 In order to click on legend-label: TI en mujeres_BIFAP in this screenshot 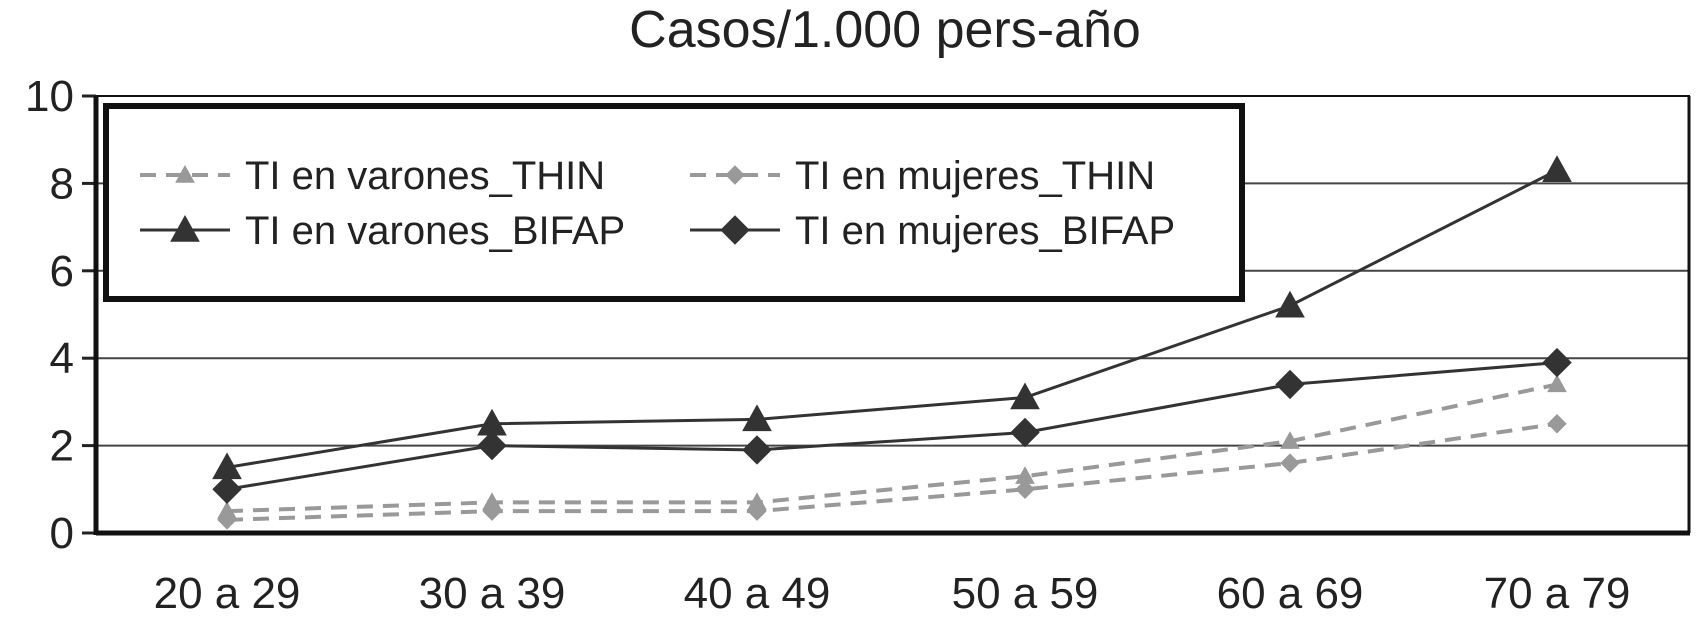, I will do `click(985, 231)`.